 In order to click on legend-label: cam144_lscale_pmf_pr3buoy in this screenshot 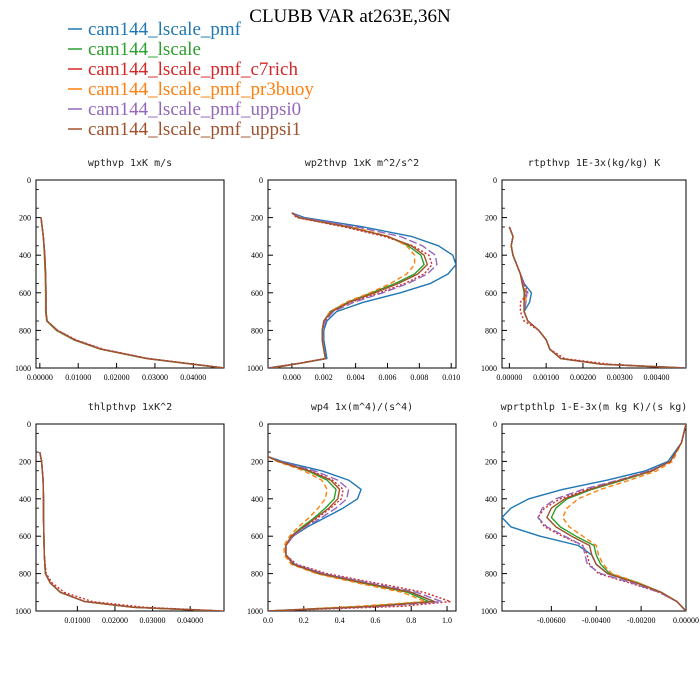, I will do `click(201, 89)`.